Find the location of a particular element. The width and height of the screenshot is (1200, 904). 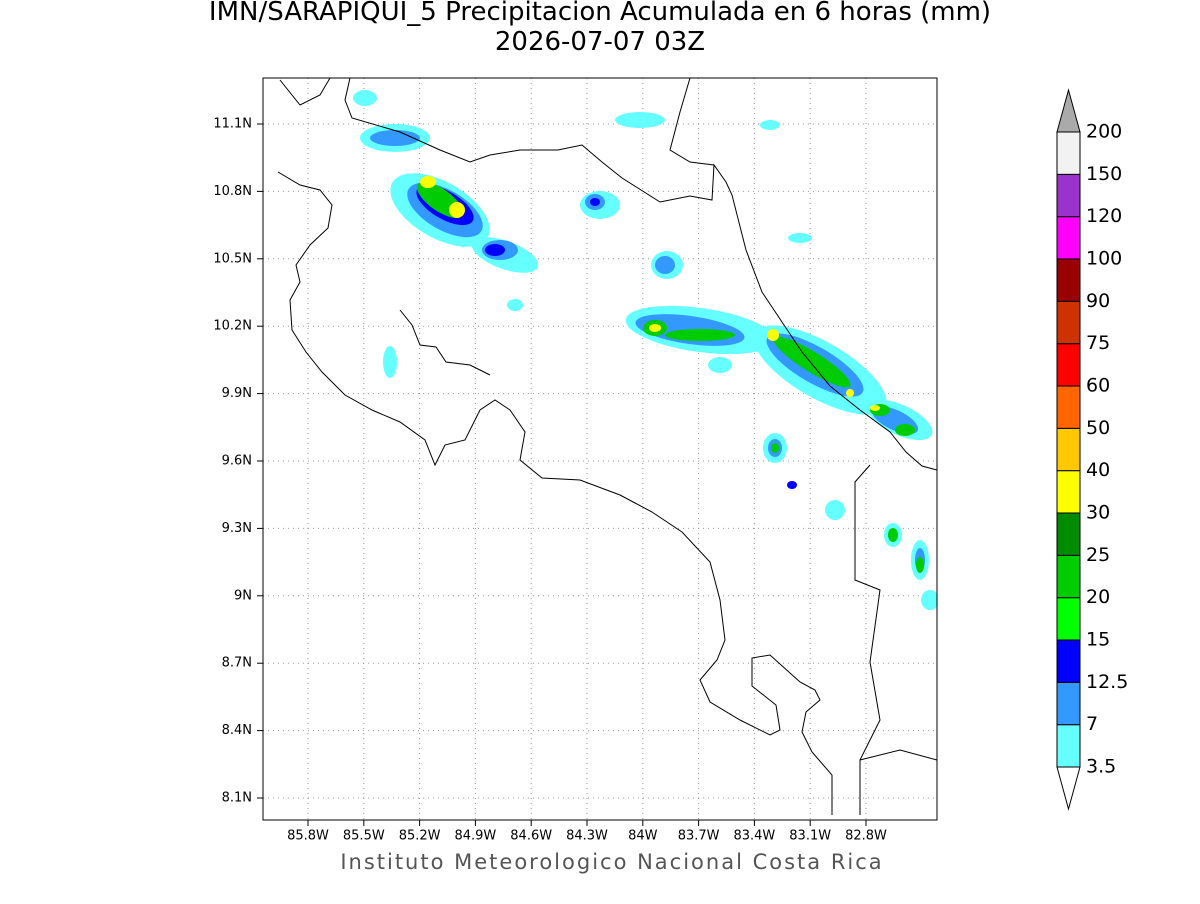

x-tick-label: 84W is located at coordinates (643, 836).